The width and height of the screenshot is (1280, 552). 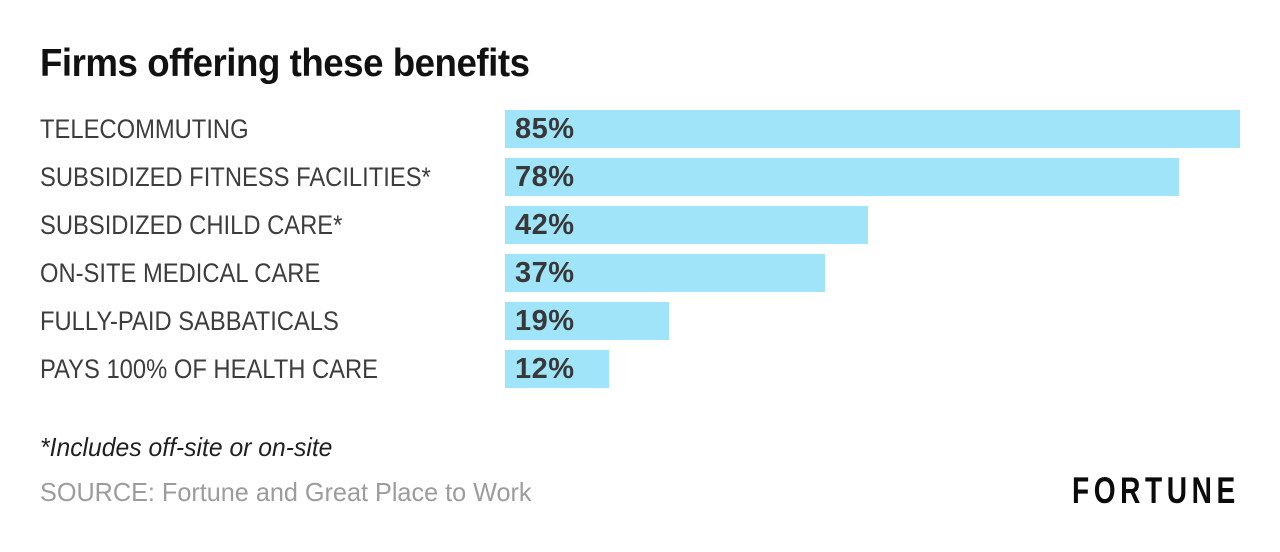 What do you see at coordinates (180, 272) in the screenshot?
I see `category-label: ON-SITE MEDICAL CARE` at bounding box center [180, 272].